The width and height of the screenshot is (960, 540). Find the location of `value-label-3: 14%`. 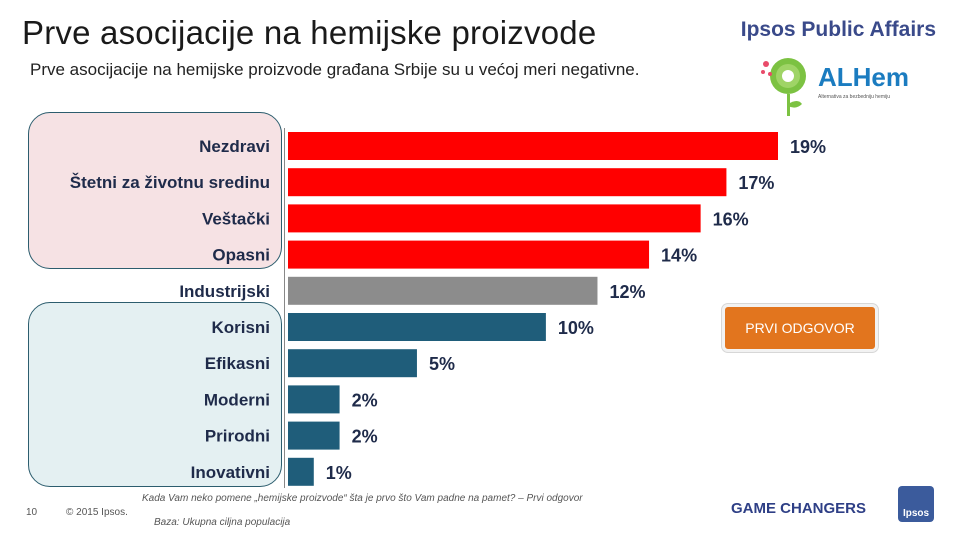

value-label-3: 14% is located at coordinates (679, 256).